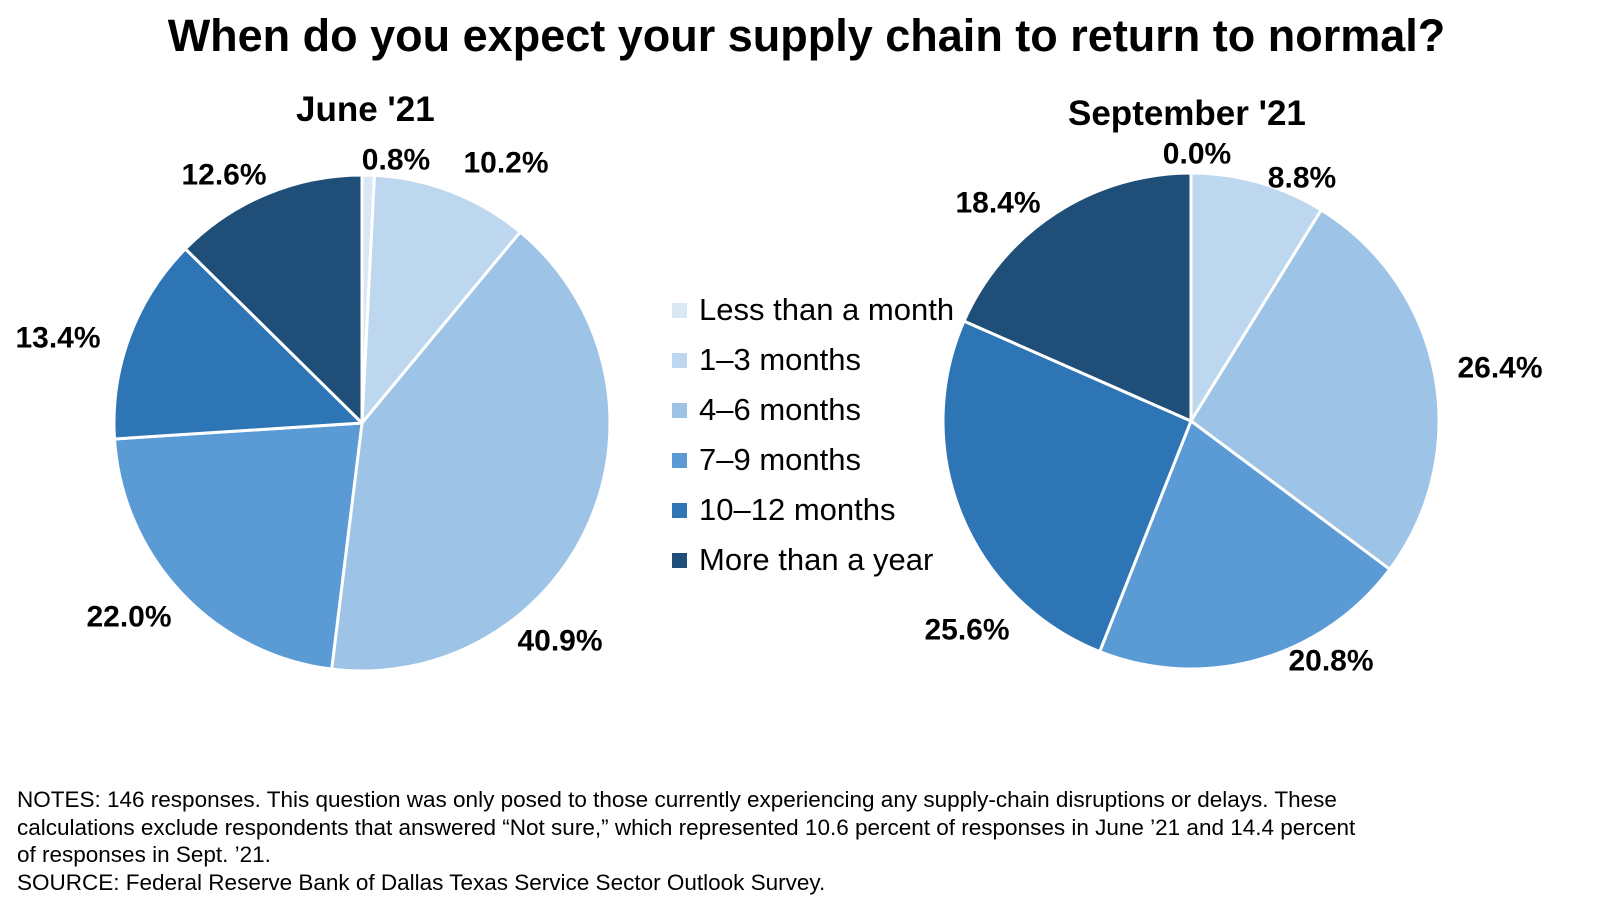  What do you see at coordinates (997, 203) in the screenshot?
I see `september-data-label-more-than-a-year: 18.4%` at bounding box center [997, 203].